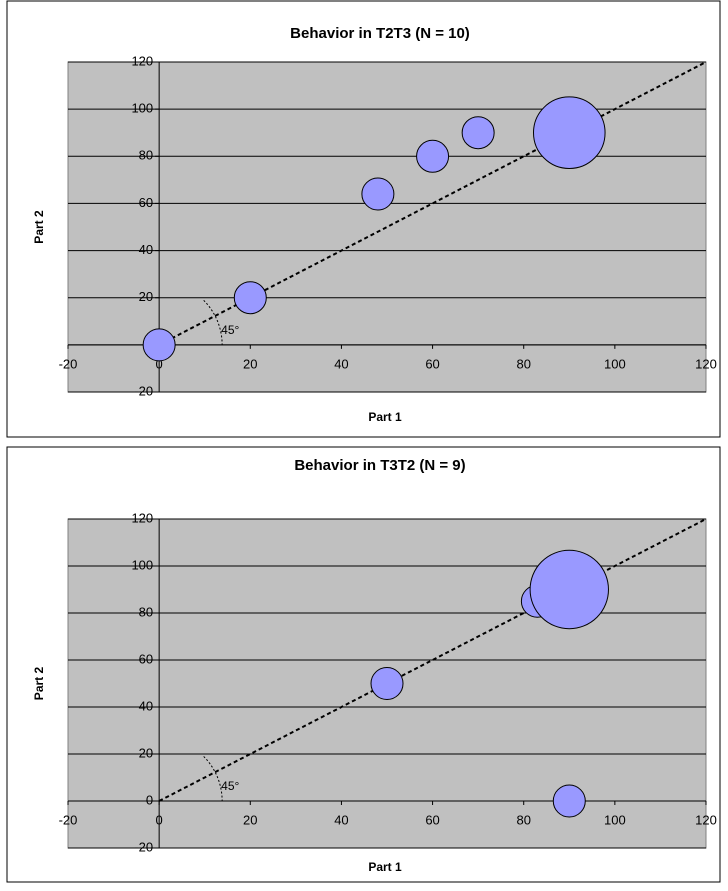 The image size is (728, 891). What do you see at coordinates (380, 33) in the screenshot?
I see `chart-title: Behavior in T2T3 (N = 10)` at bounding box center [380, 33].